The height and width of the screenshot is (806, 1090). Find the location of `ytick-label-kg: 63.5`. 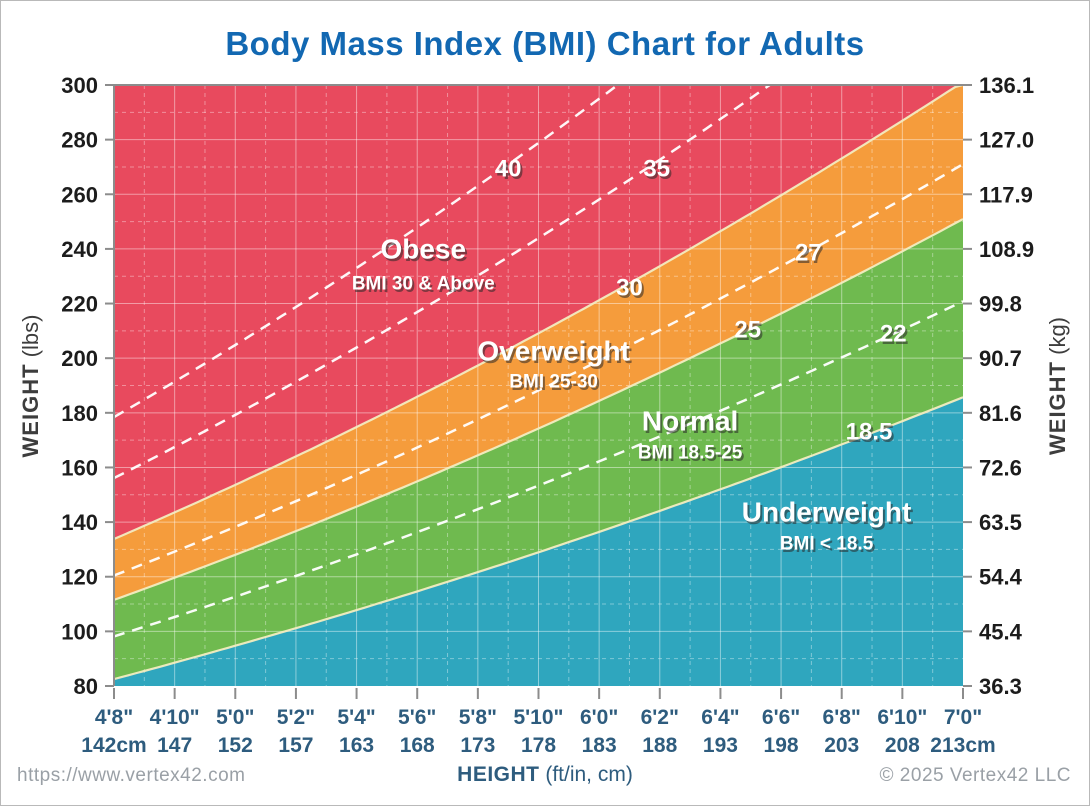

ytick-label-kg: 63.5 is located at coordinates (1000, 522).